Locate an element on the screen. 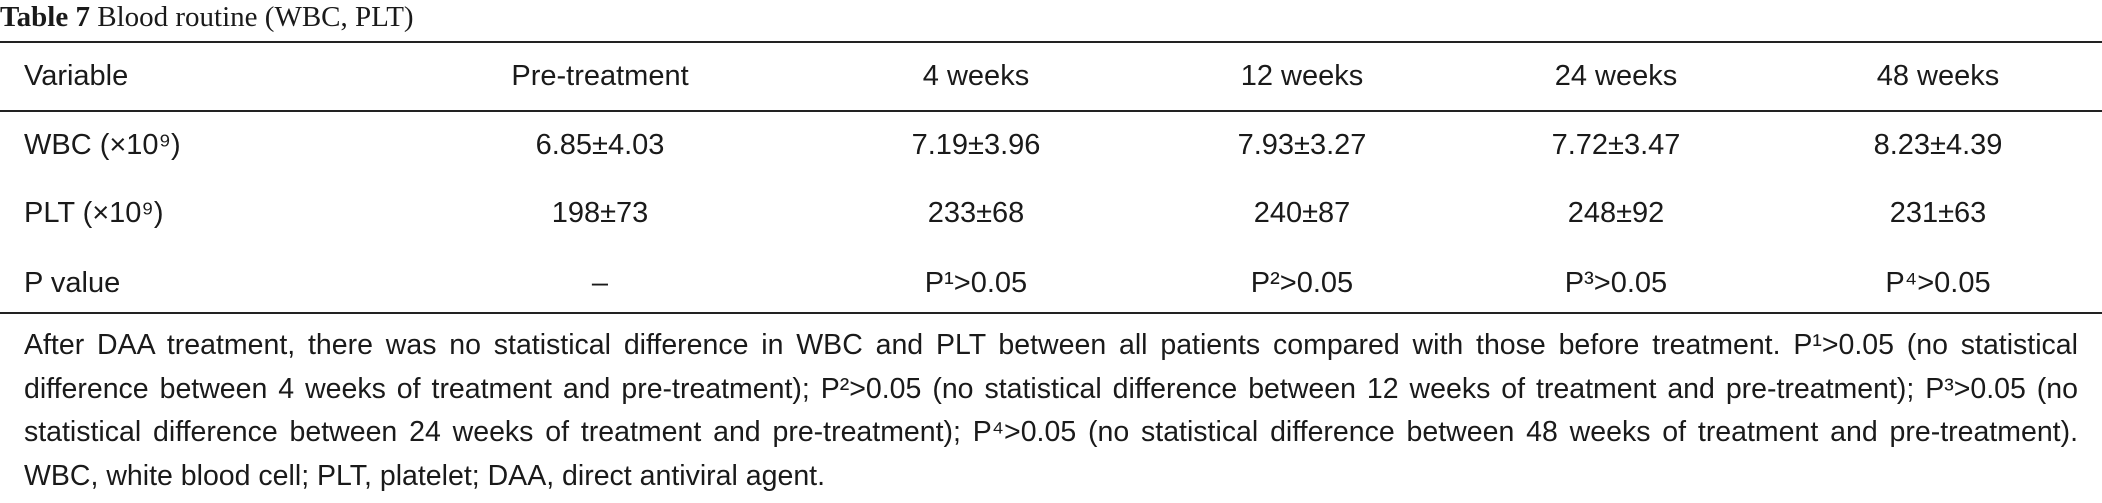 This screenshot has width=2102, height=503. table-cell: P¹>0.05 is located at coordinates (976, 283).